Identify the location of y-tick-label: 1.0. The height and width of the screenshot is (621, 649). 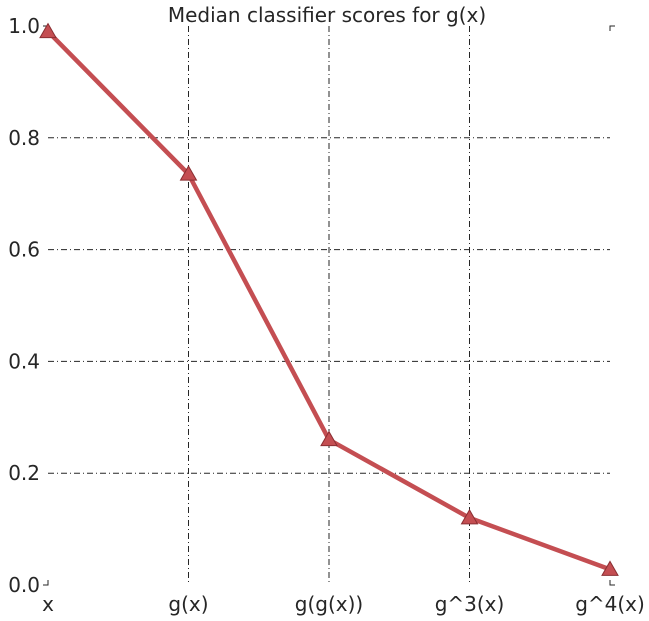
(24, 26).